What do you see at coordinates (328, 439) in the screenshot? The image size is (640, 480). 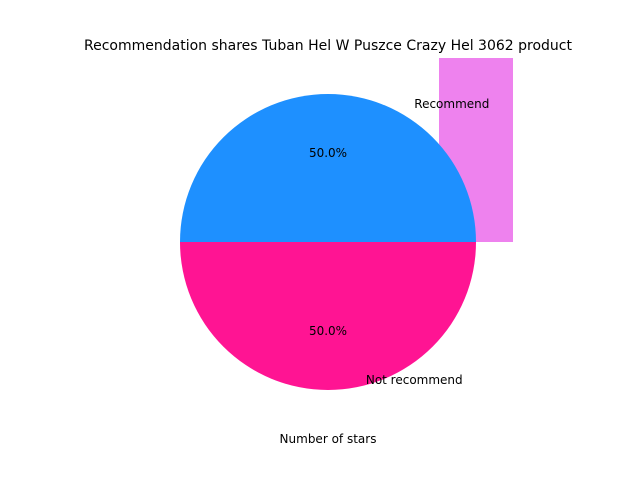 I see `x-axis-label: Number of stars` at bounding box center [328, 439].